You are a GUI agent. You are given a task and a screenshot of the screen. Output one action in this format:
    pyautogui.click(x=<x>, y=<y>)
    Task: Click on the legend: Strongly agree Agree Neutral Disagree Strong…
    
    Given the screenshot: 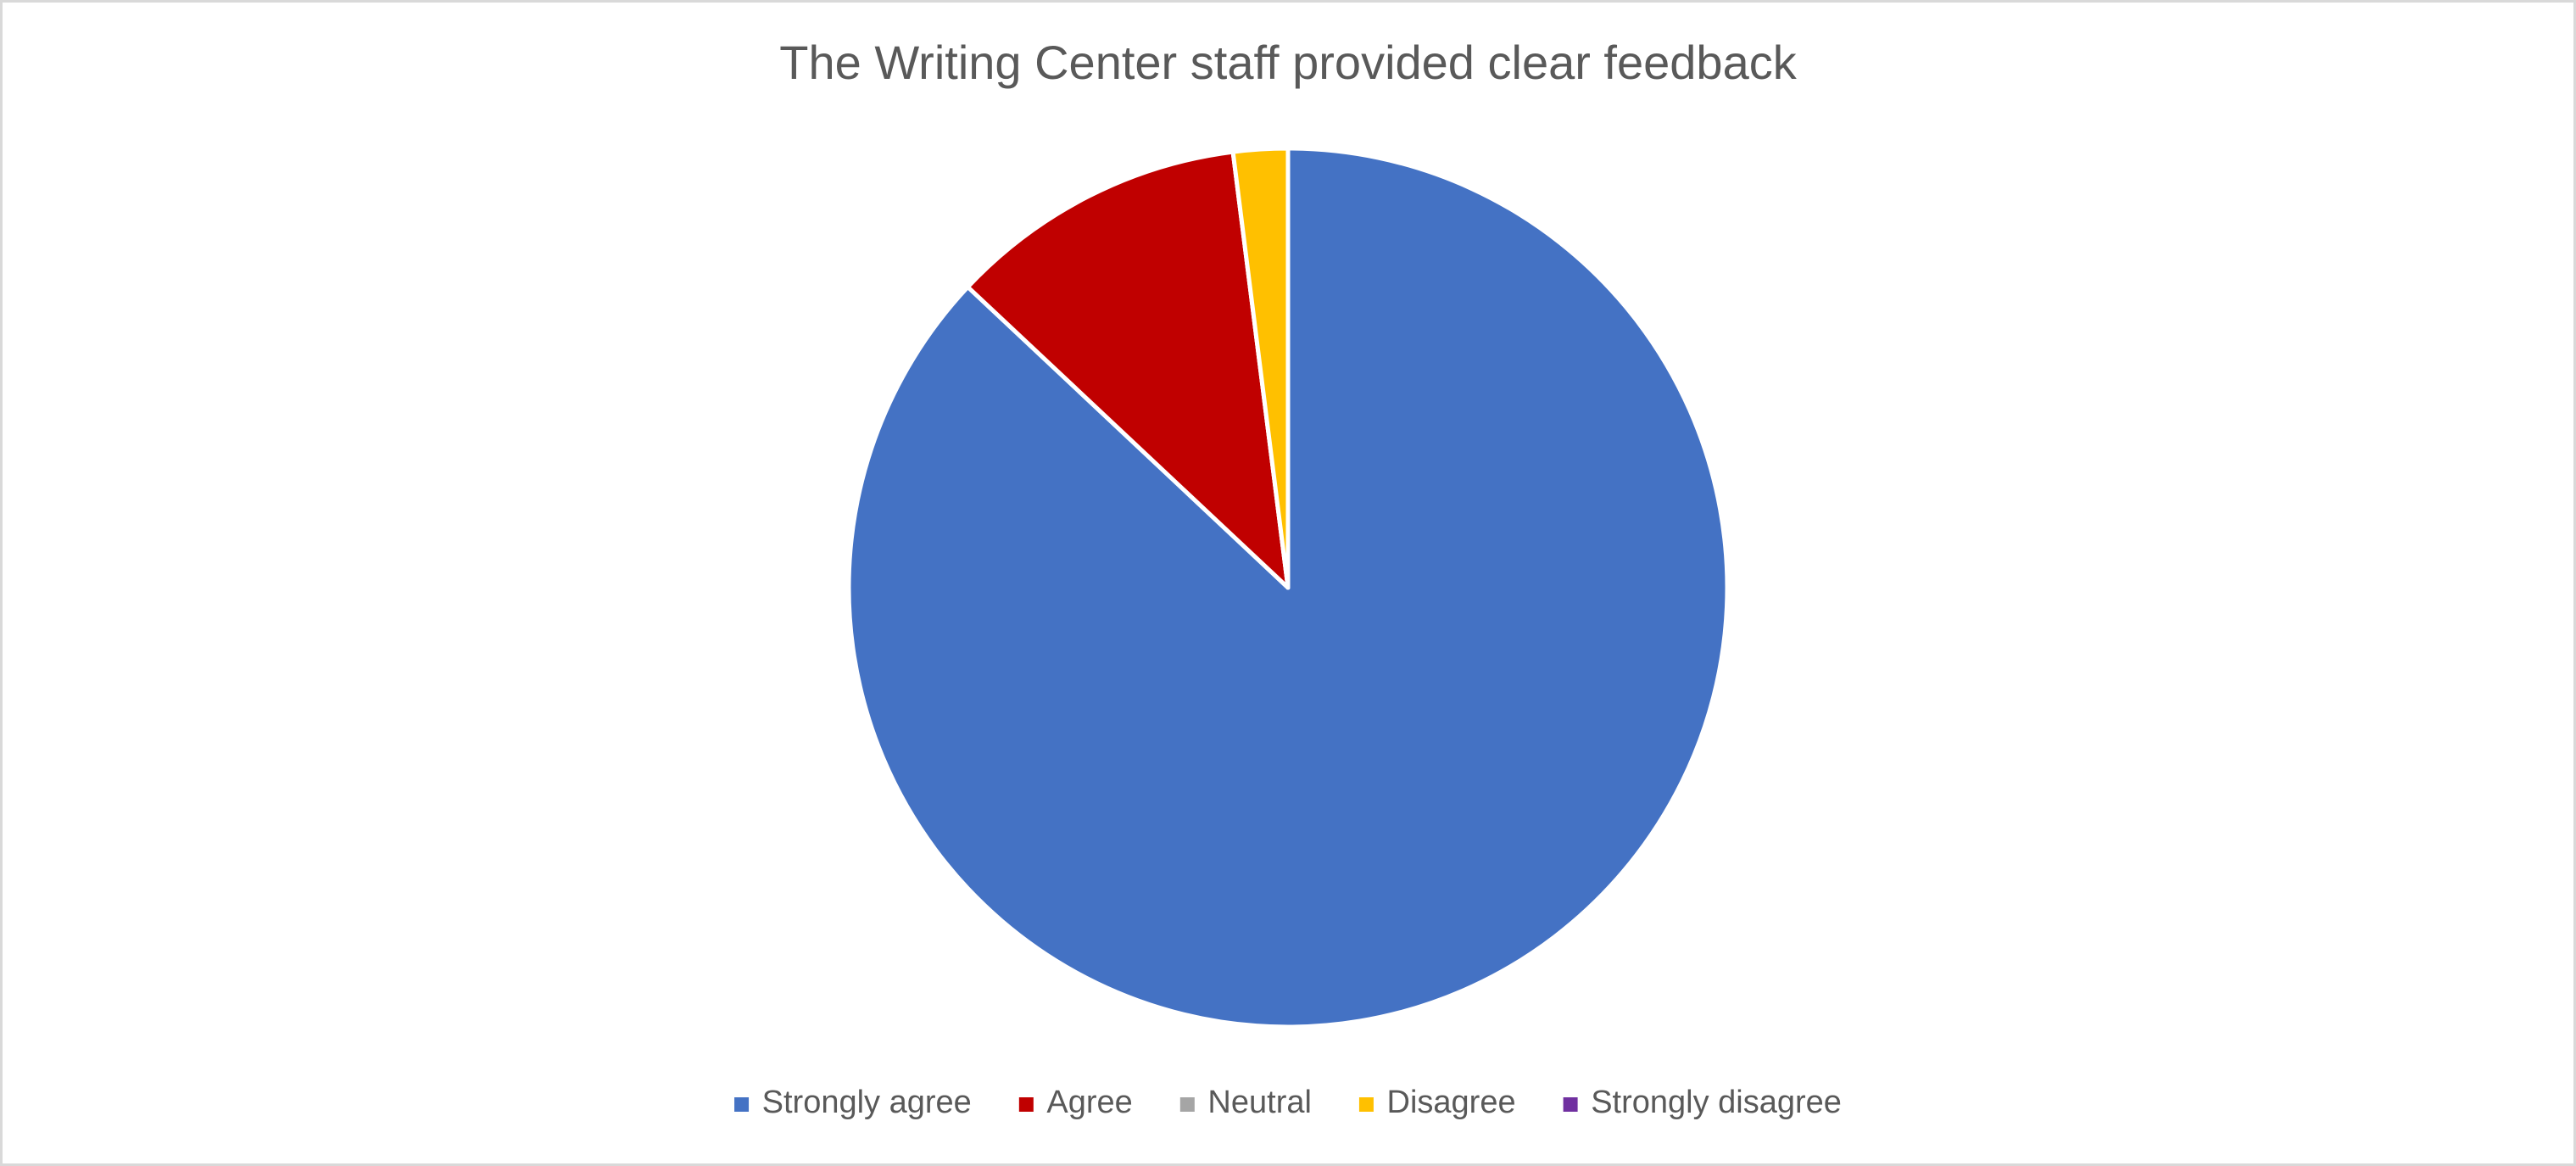 What is the action you would take?
    pyautogui.click(x=1288, y=1102)
    